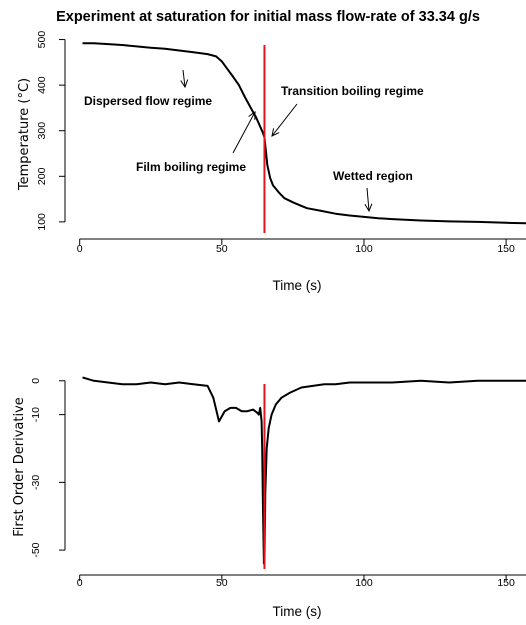  I want to click on temperature-y-tick-label: 100, so click(42, 222).